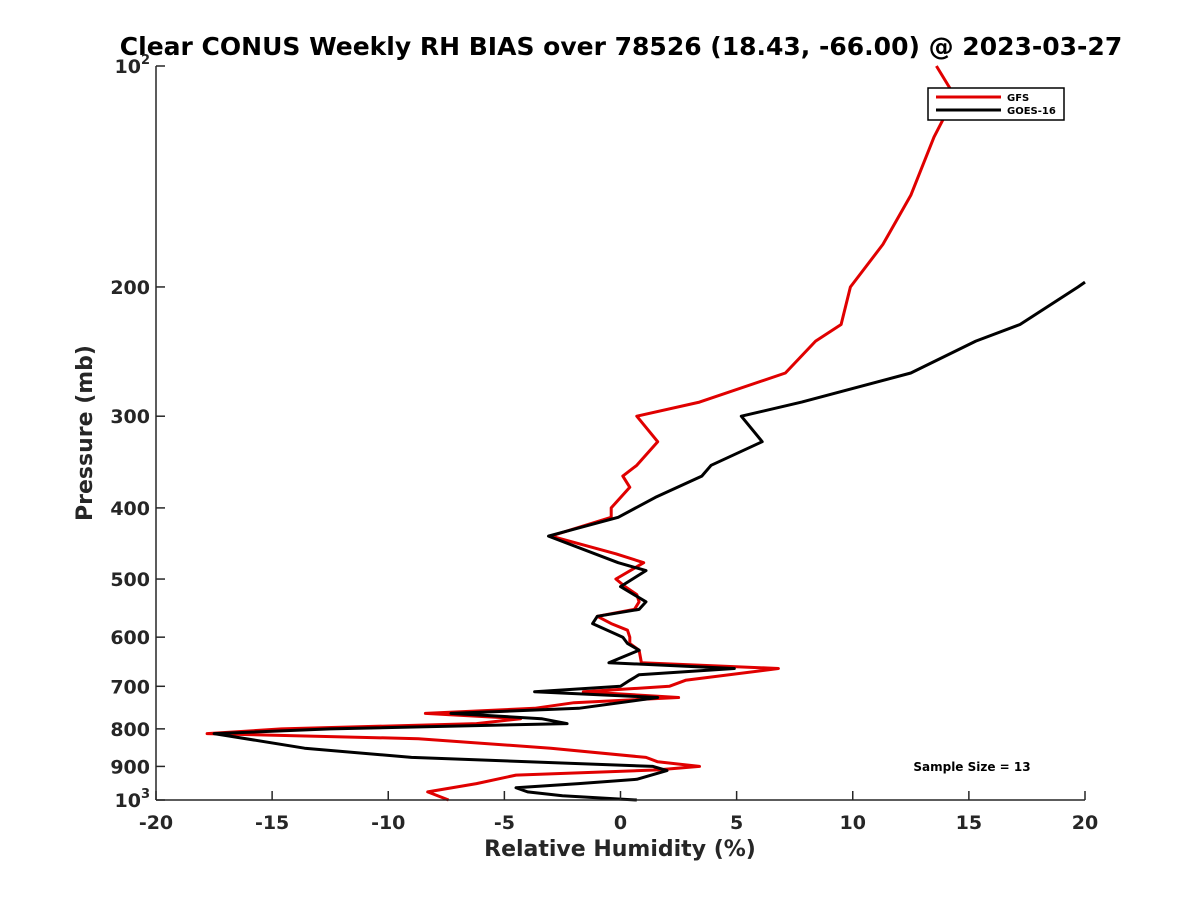  What do you see at coordinates (133, 799) in the screenshot?
I see `y-tick-label: 10³` at bounding box center [133, 799].